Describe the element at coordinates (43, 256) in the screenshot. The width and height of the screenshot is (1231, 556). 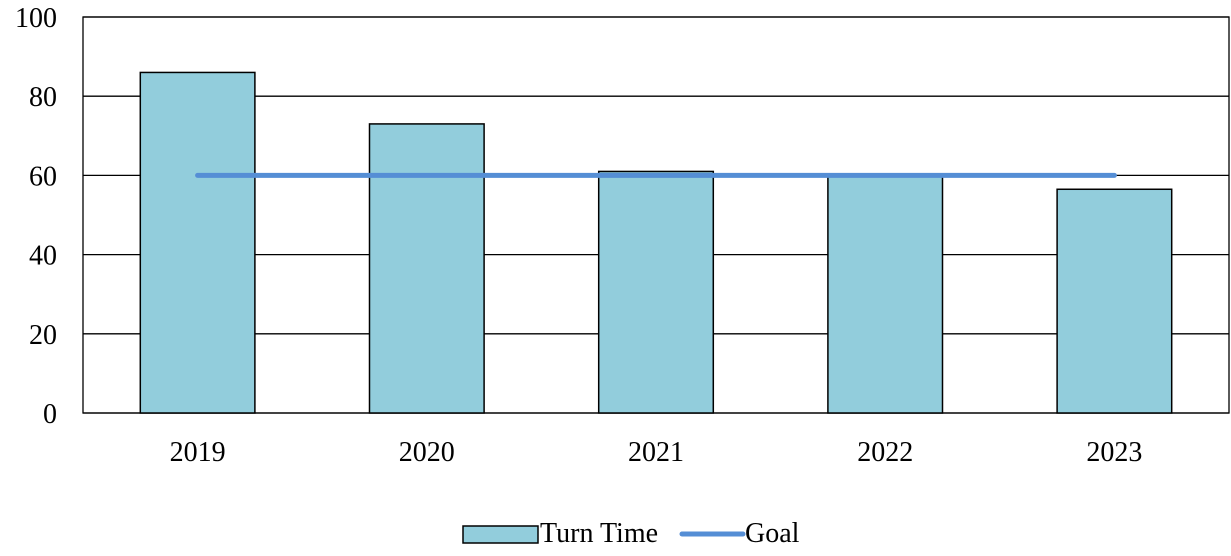
I see `y-tick-label-40: 40` at that location.